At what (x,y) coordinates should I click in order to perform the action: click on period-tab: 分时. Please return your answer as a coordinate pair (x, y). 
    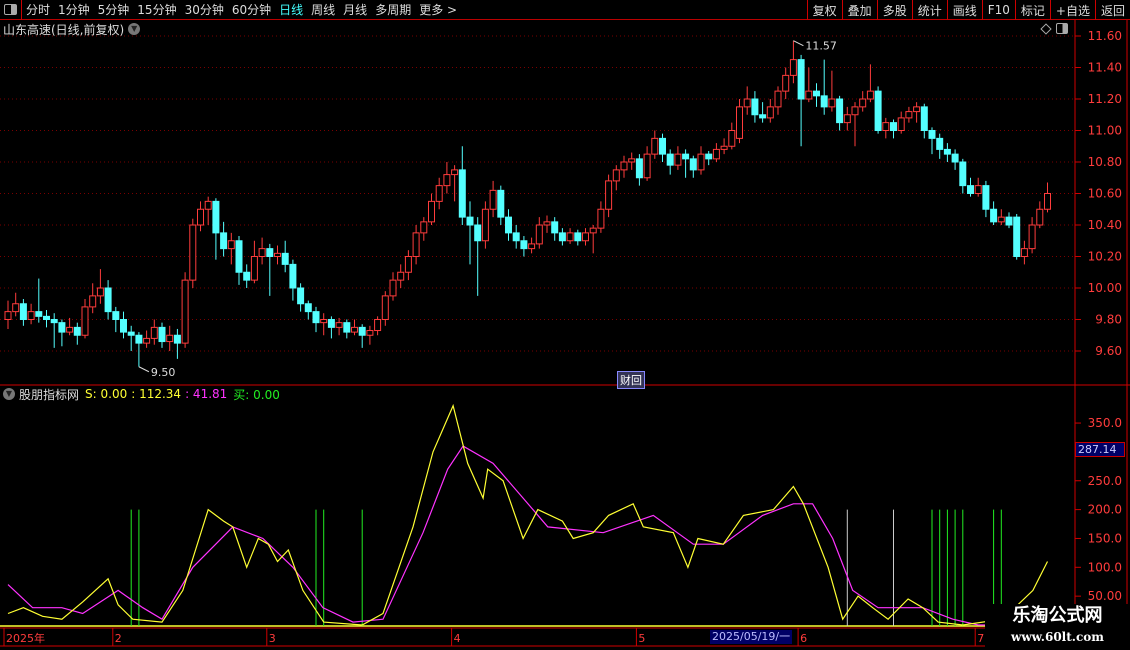
    Looking at the image, I should click on (38, 10).